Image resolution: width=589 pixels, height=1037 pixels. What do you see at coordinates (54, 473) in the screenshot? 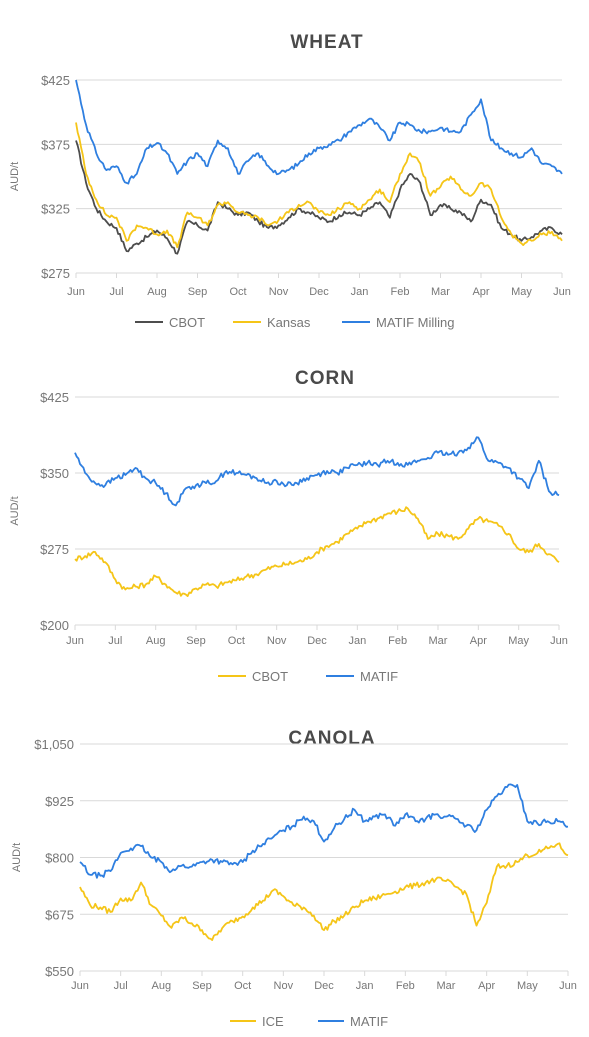
I see `y-tick-label: $350` at bounding box center [54, 473].